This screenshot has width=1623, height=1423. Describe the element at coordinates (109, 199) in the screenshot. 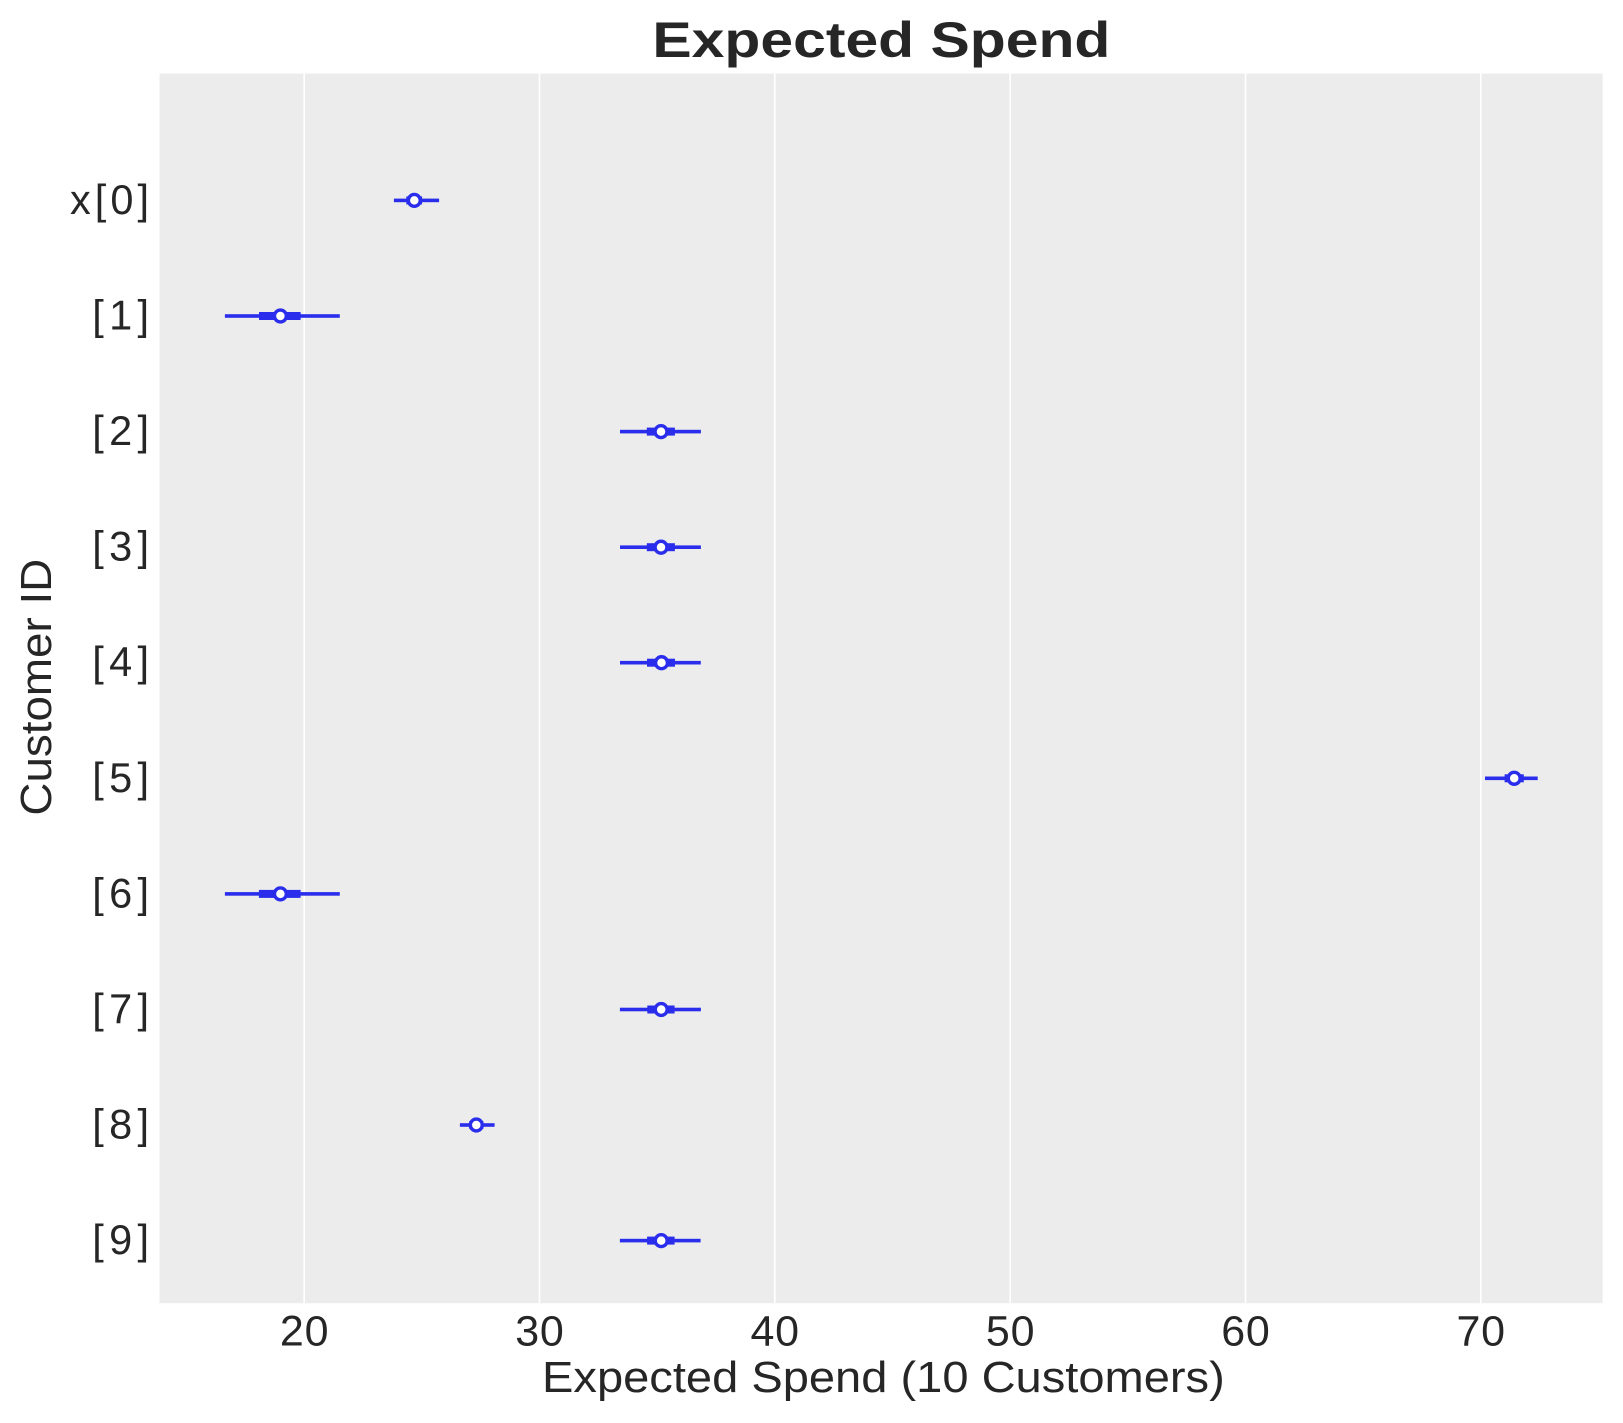

I see `svg-text: x[0]` at that location.